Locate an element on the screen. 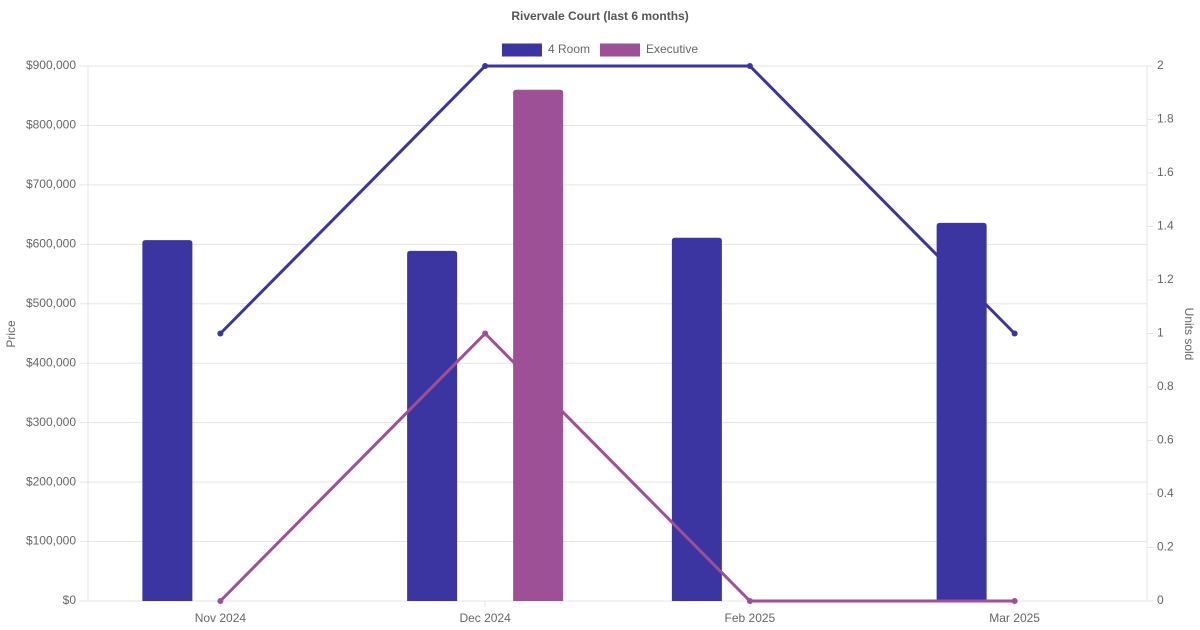 The image size is (1200, 630). y-tick-label: $0 is located at coordinates (70, 600).